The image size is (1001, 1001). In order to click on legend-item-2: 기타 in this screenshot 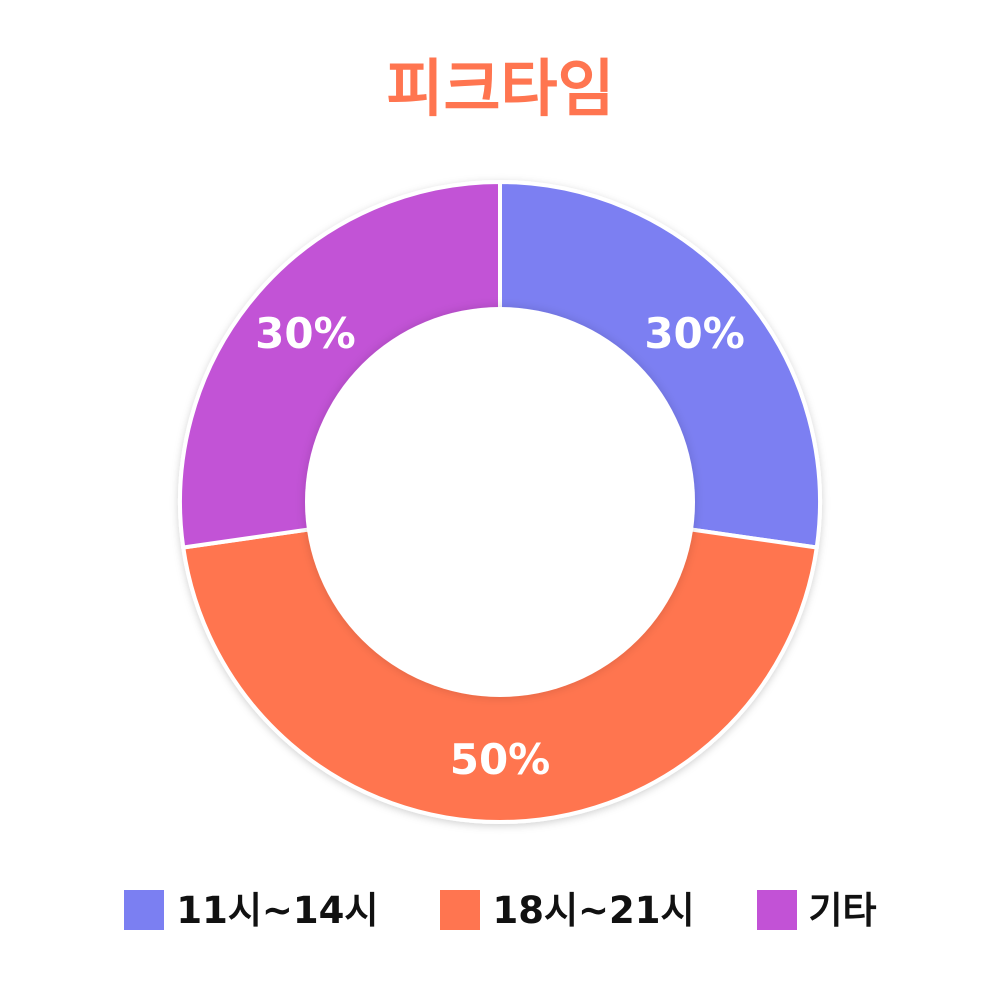, I will do `click(816, 910)`.